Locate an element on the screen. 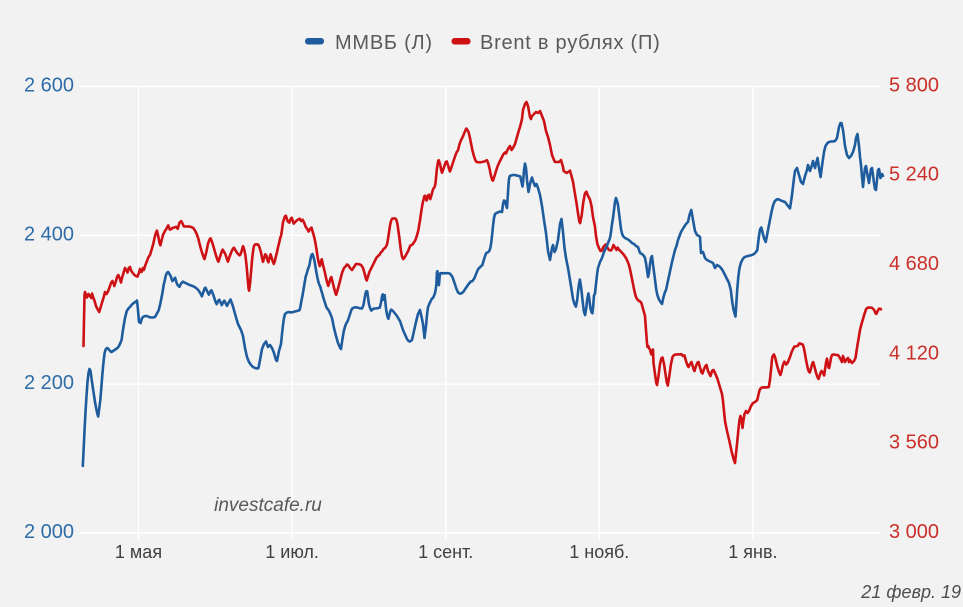  svg-text: 1 янв. is located at coordinates (752, 552).